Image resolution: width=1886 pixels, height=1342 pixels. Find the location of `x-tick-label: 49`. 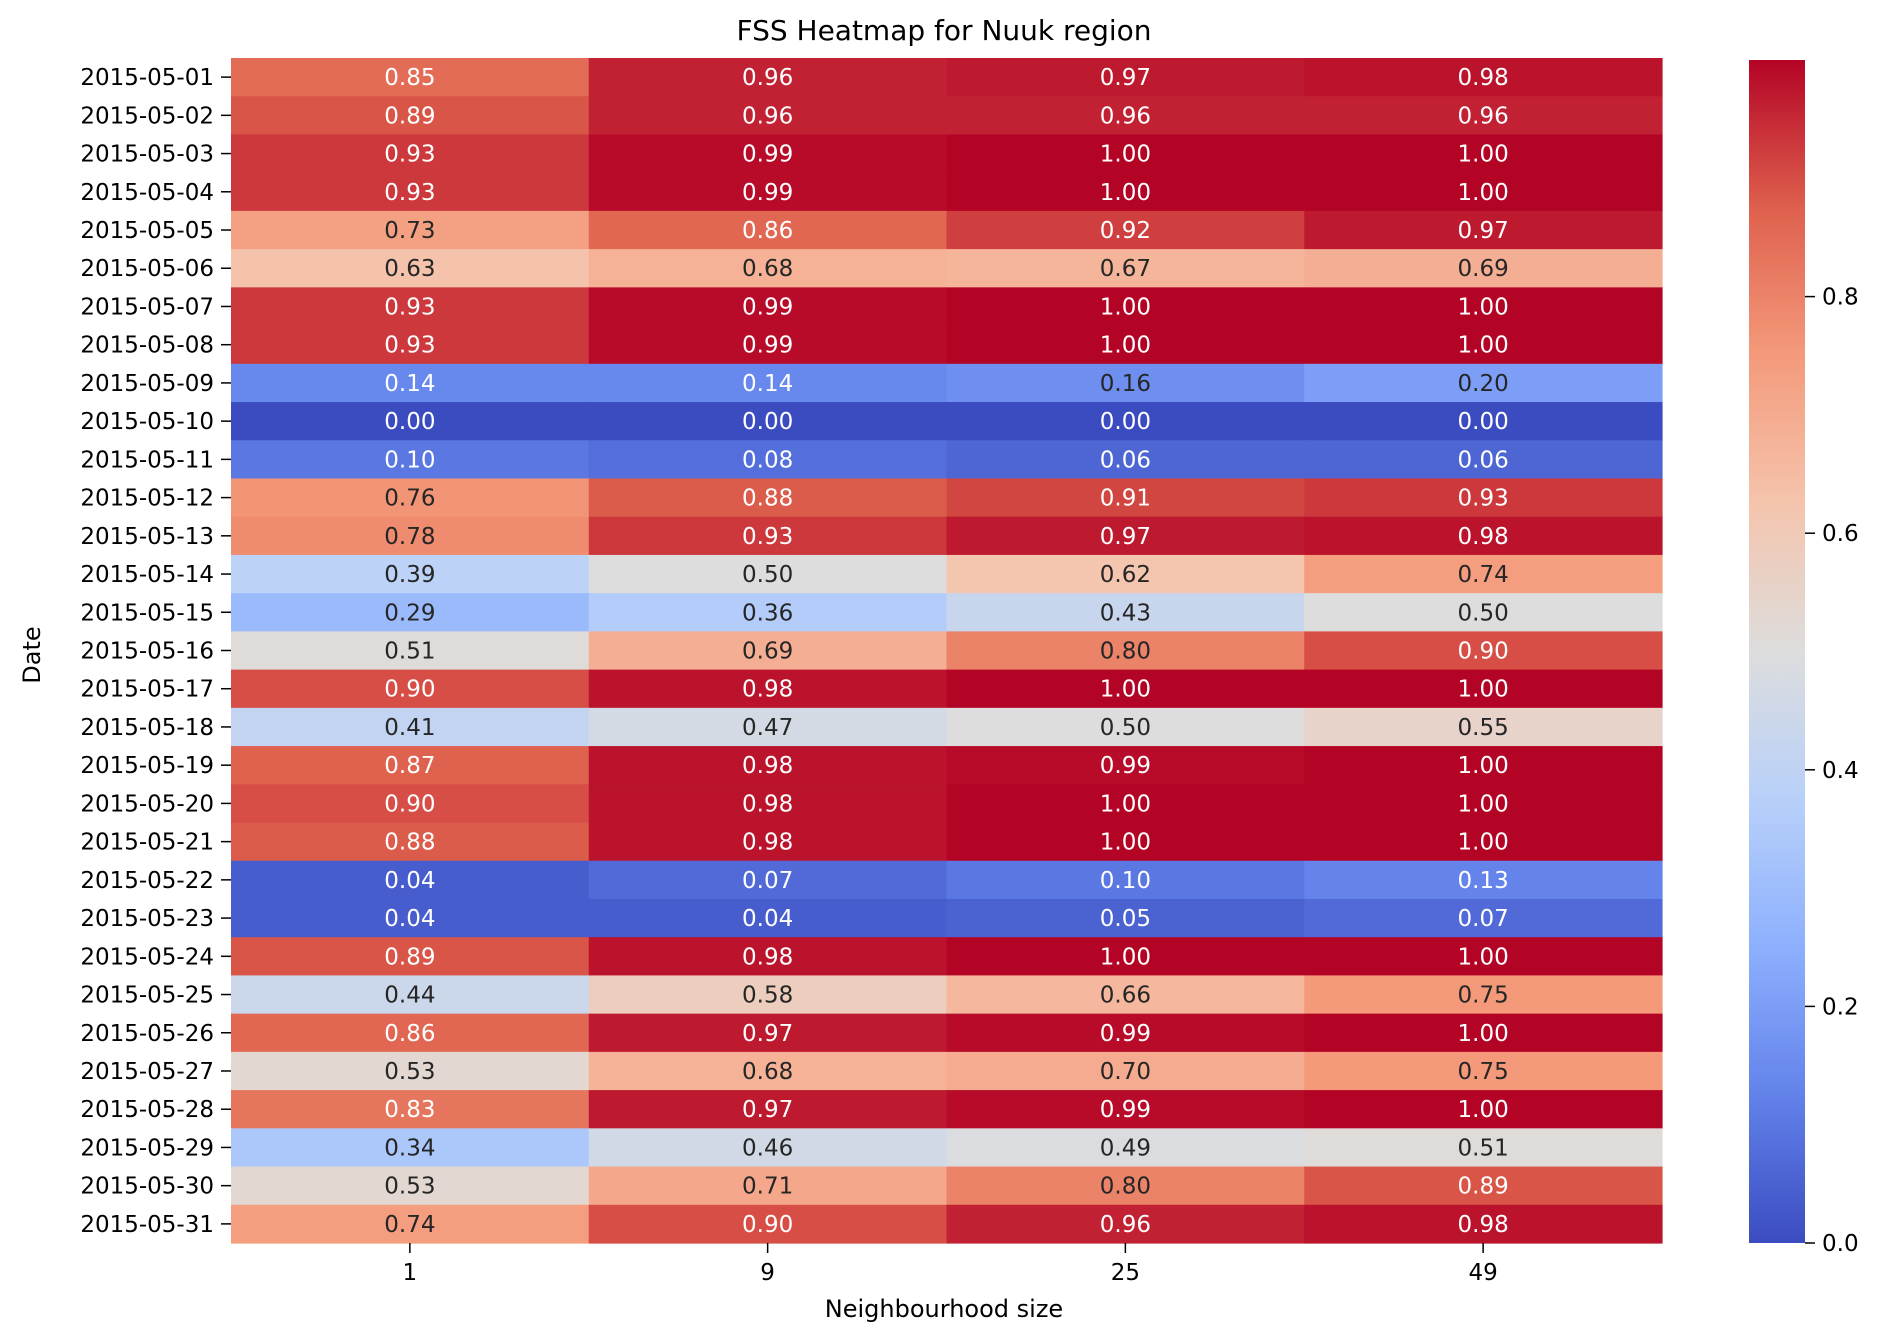

x-tick-label: 49 is located at coordinates (1482, 1273).